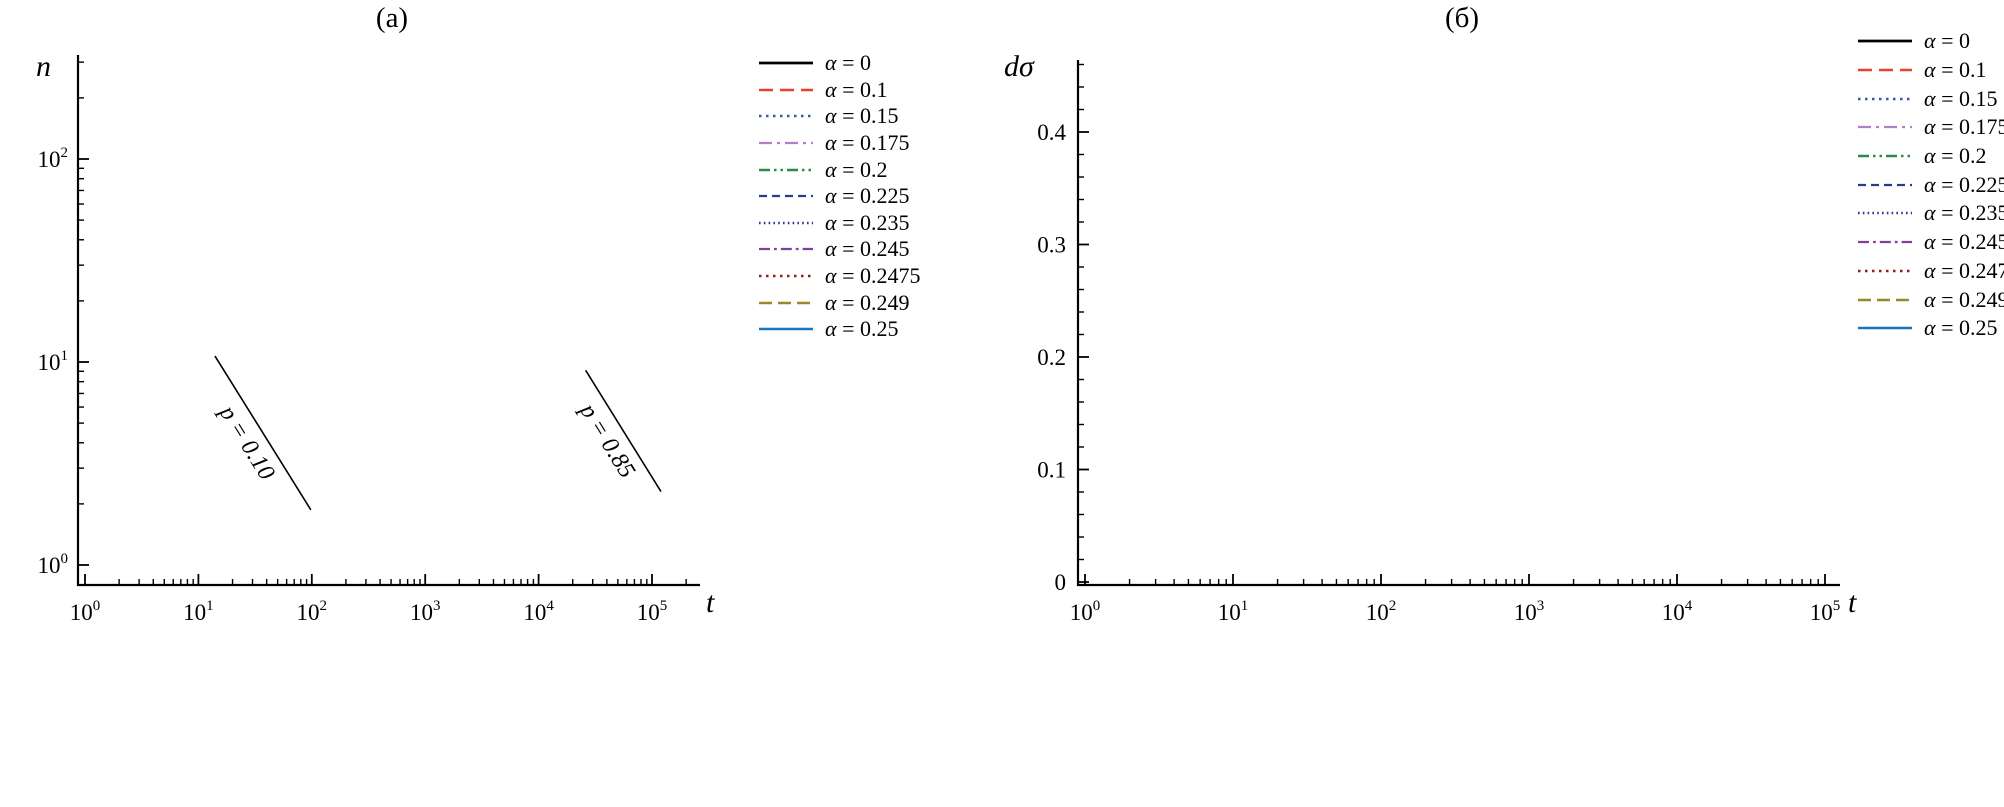  Describe the element at coordinates (838, 302) in the screenshot. I see `legend-item-a-9: α = 0.249` at that location.